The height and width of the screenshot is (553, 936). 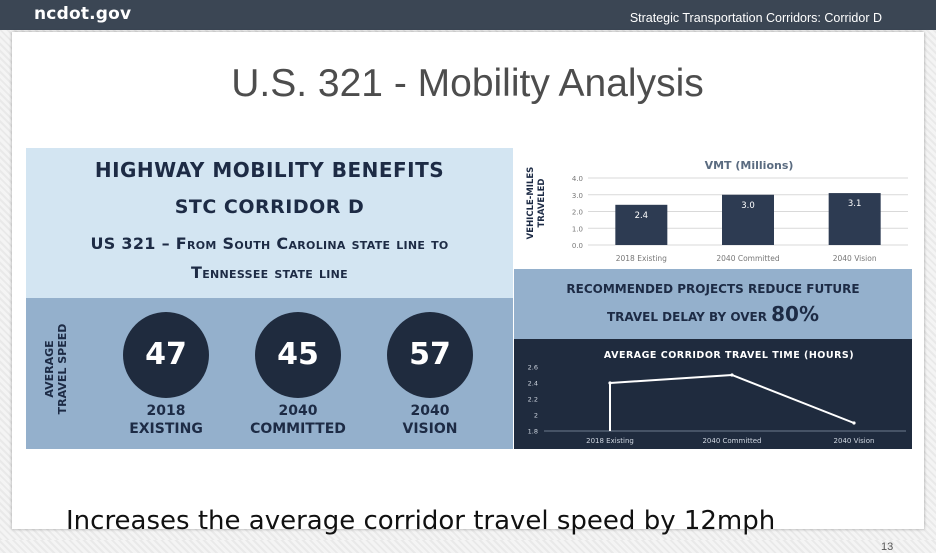 I want to click on speed-circle-2018-existing: 47, so click(x=166, y=355).